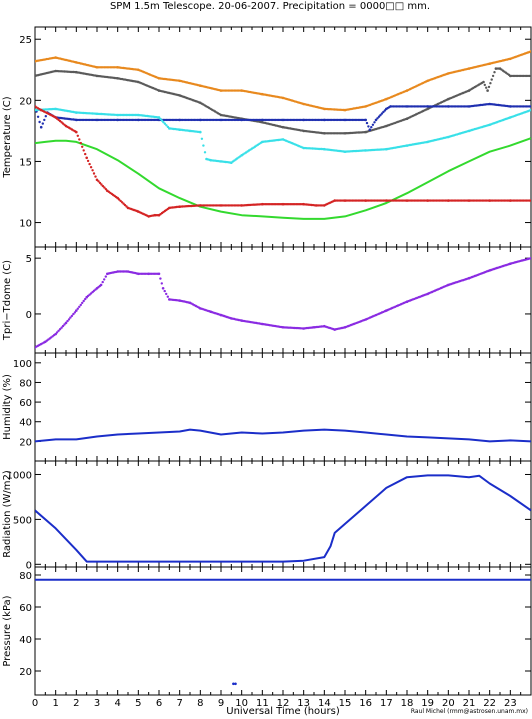  What do you see at coordinates (365, 703) in the screenshot?
I see `x-tick-label: 16` at bounding box center [365, 703].